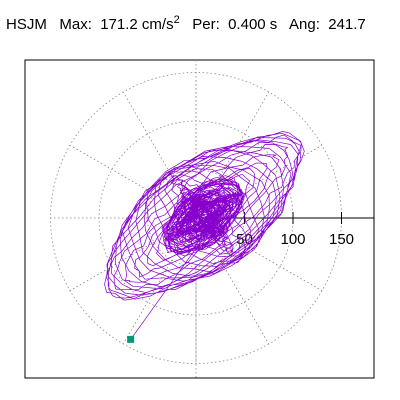 The height and width of the screenshot is (400, 400). I want to click on period-value: 0.400 s, so click(253, 24).